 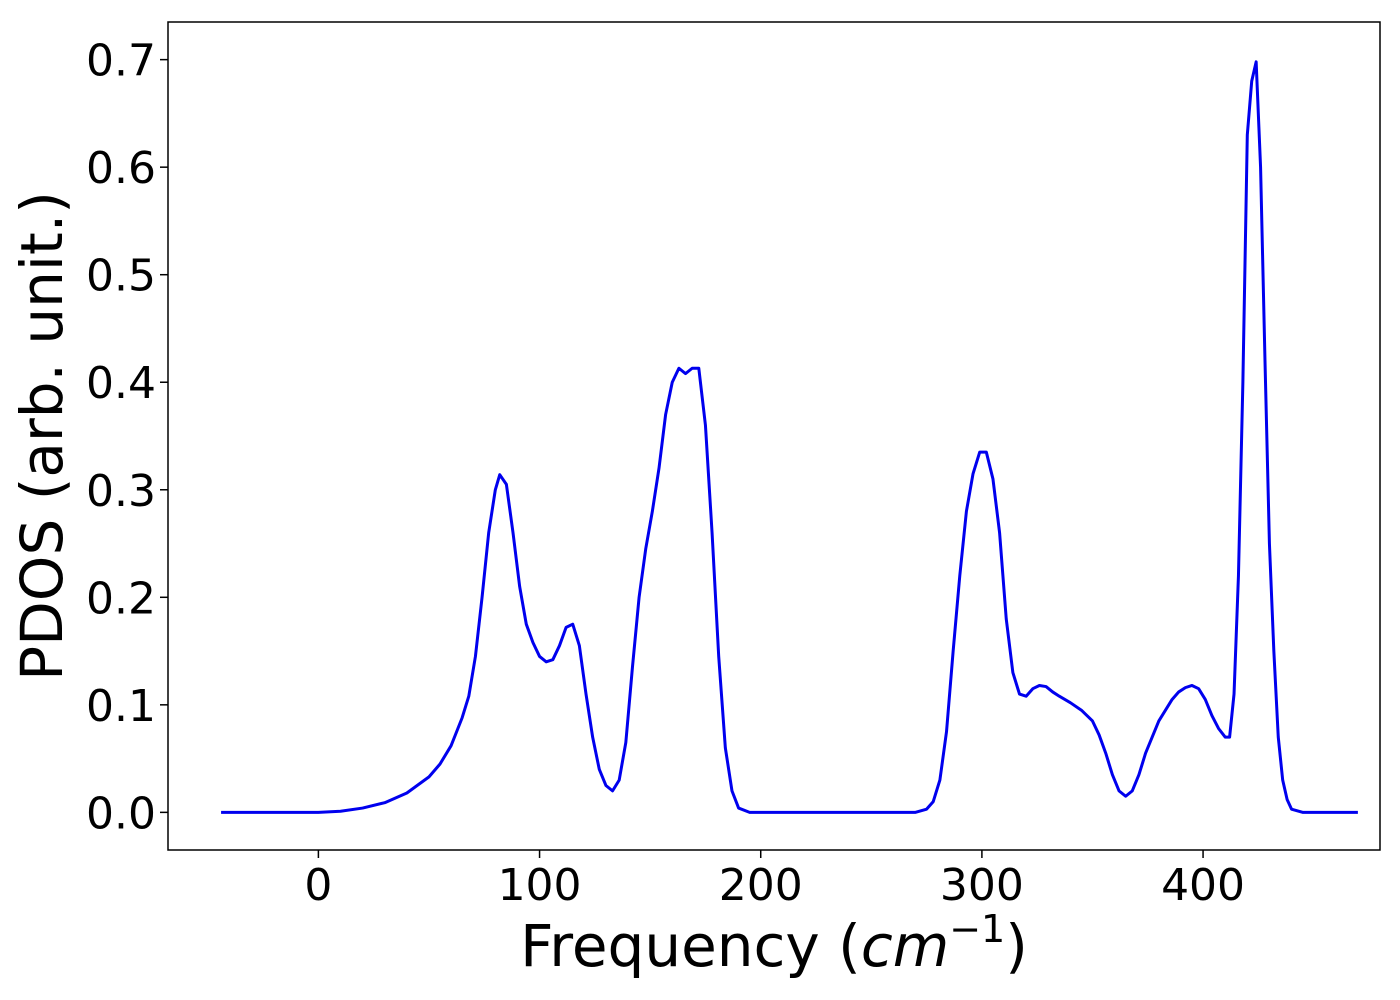 I want to click on y-tick-label-3: 0.3, so click(x=121, y=491).